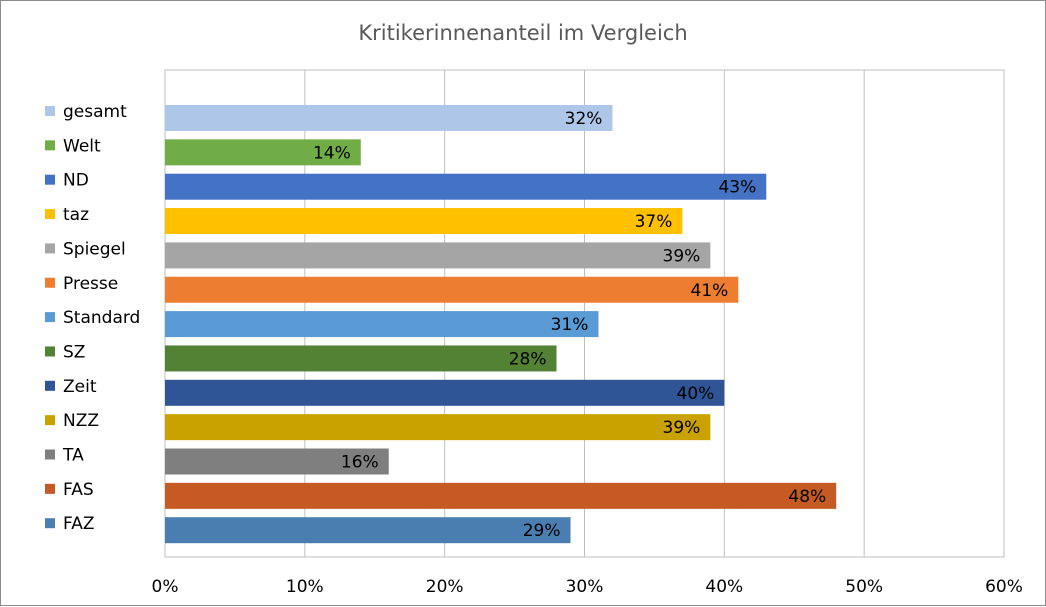 This screenshot has height=607, width=1046. I want to click on legend-label: gesamt, so click(95, 112).